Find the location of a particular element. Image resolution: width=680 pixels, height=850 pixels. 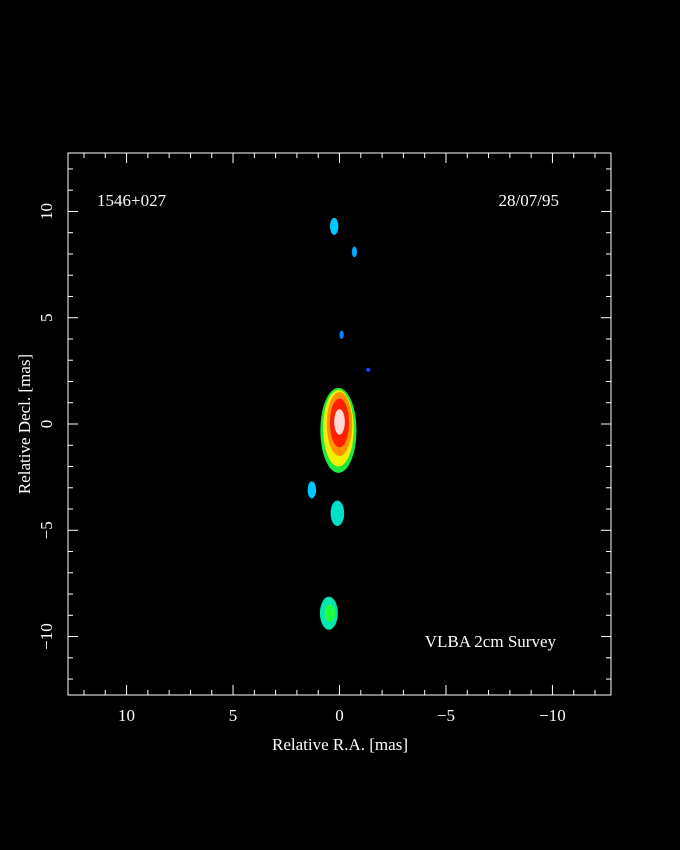

x-tick-label: 10 is located at coordinates (126, 715).